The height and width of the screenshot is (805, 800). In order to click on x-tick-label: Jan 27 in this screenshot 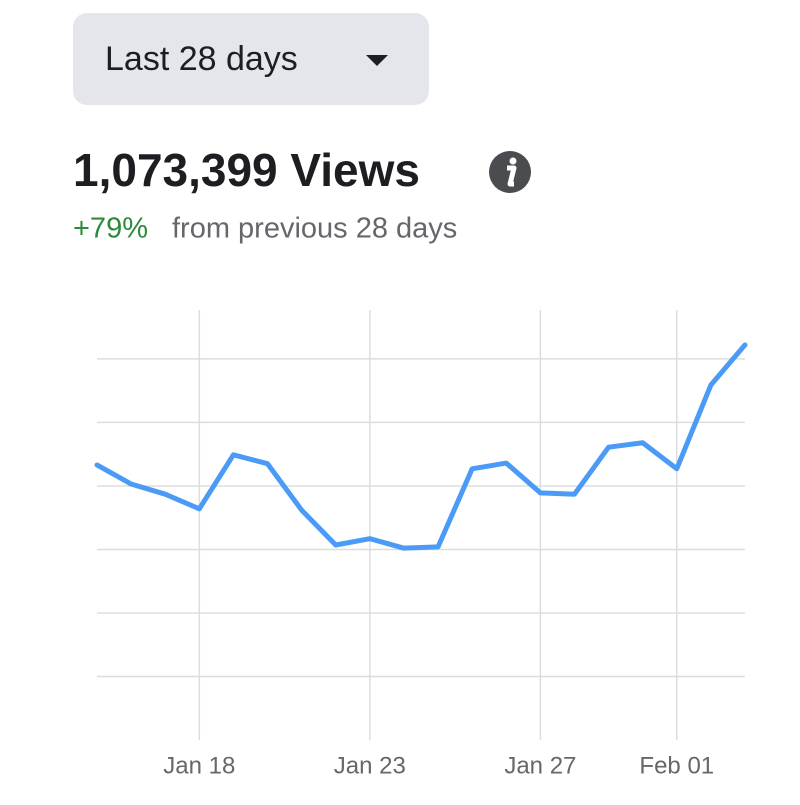, I will do `click(540, 765)`.